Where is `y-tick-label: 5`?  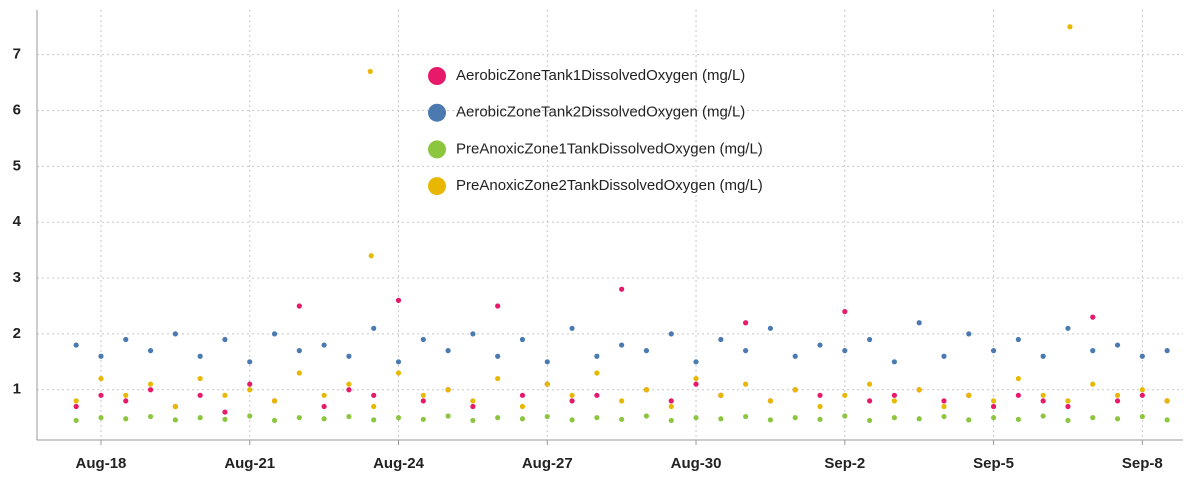
y-tick-label: 5 is located at coordinates (17, 165).